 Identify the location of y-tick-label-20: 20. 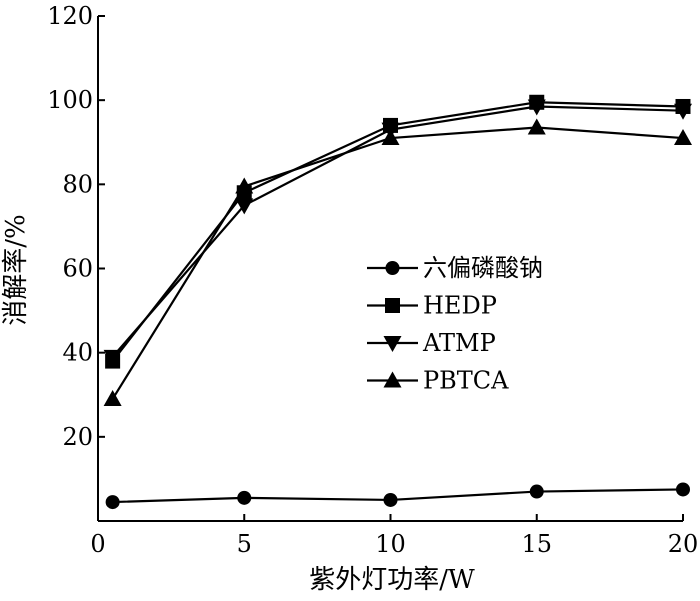
(77, 437).